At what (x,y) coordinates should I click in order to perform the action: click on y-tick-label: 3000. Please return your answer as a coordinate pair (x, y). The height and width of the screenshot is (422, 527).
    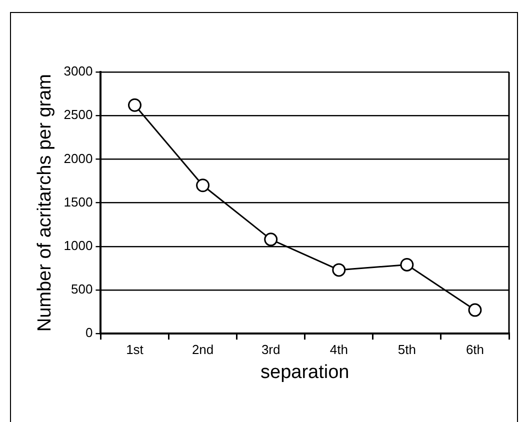
    Looking at the image, I should click on (78, 71).